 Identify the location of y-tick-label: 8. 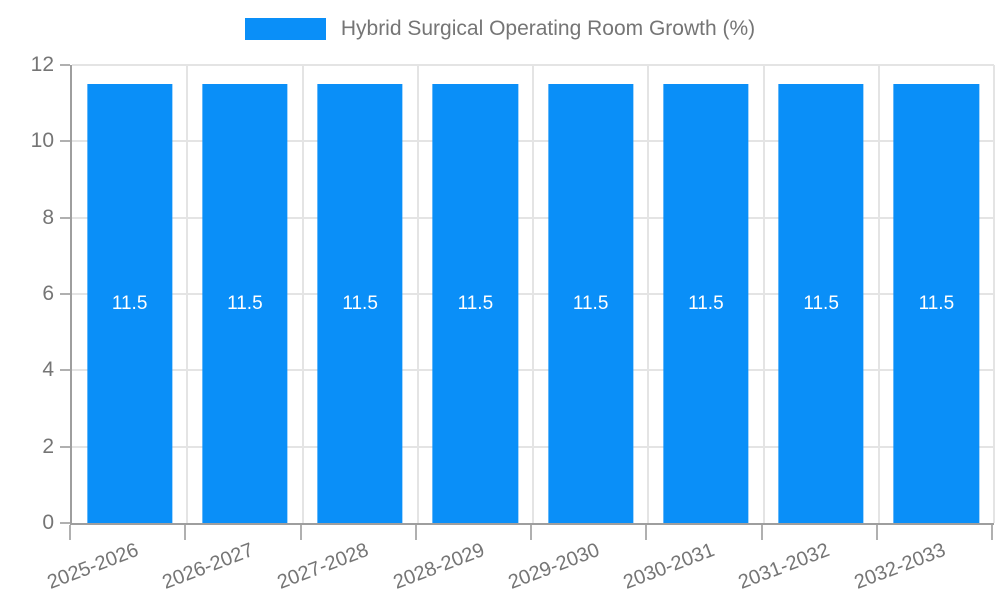
(48, 217).